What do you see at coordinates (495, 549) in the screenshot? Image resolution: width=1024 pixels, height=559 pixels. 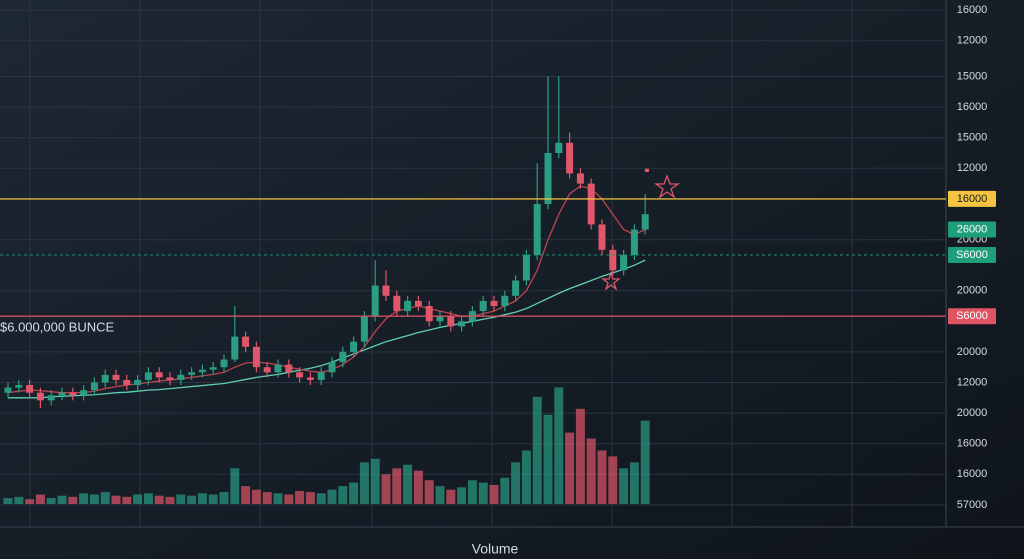 I see `volume-label: Volume` at bounding box center [495, 549].